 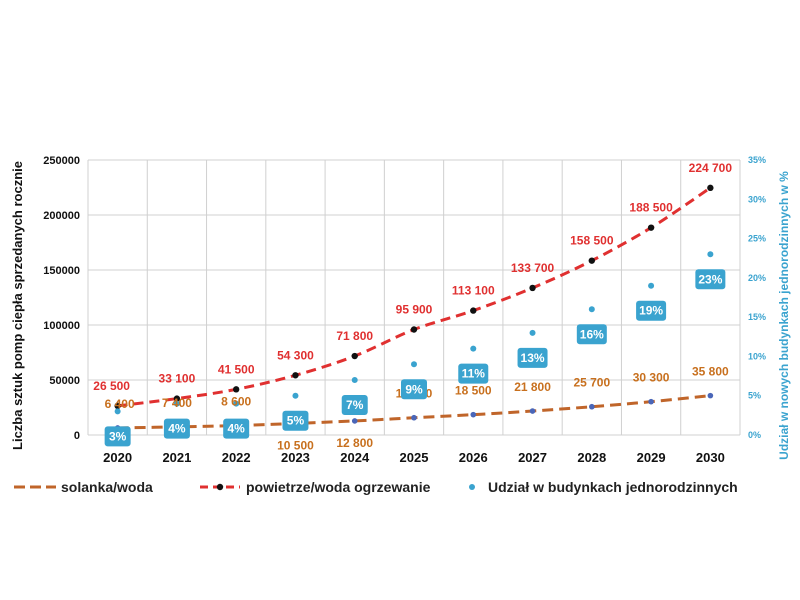 I want to click on label-solanka-woda: 30 300, so click(x=651, y=378).